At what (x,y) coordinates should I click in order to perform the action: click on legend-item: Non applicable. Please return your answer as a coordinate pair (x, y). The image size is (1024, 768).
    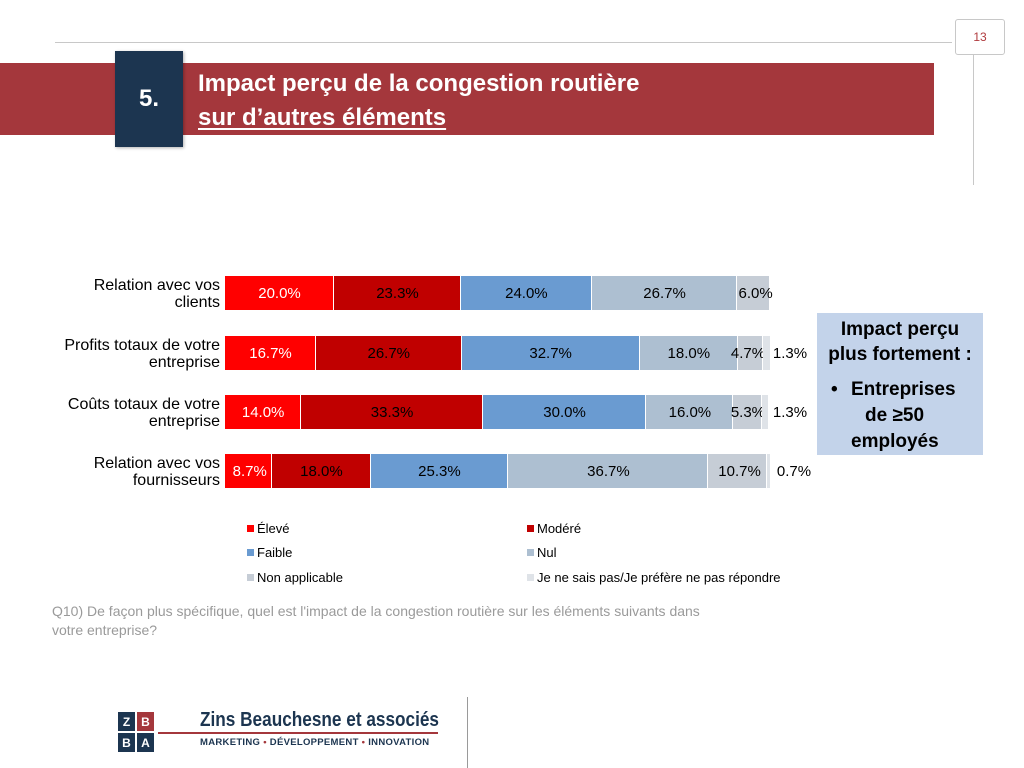
    Looking at the image, I should click on (295, 577).